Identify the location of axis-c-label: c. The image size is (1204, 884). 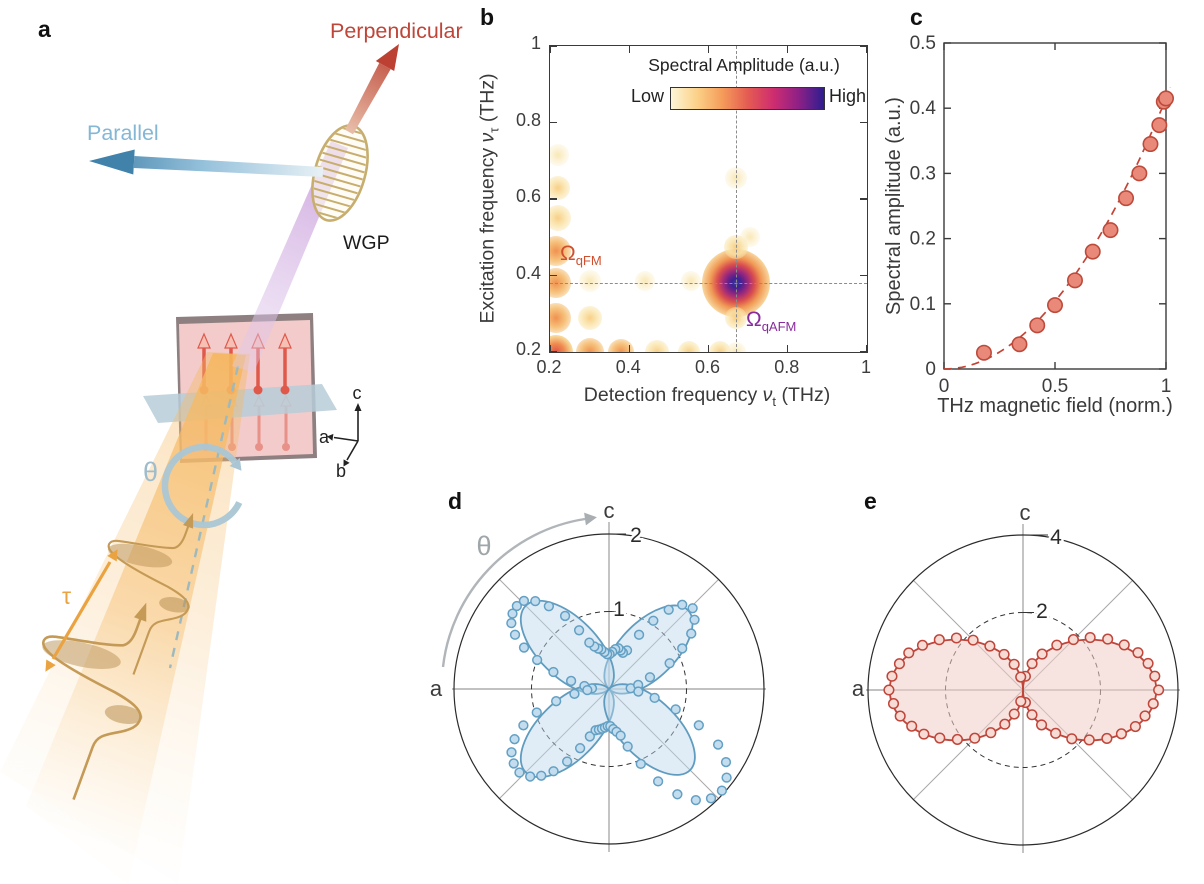
(609, 510).